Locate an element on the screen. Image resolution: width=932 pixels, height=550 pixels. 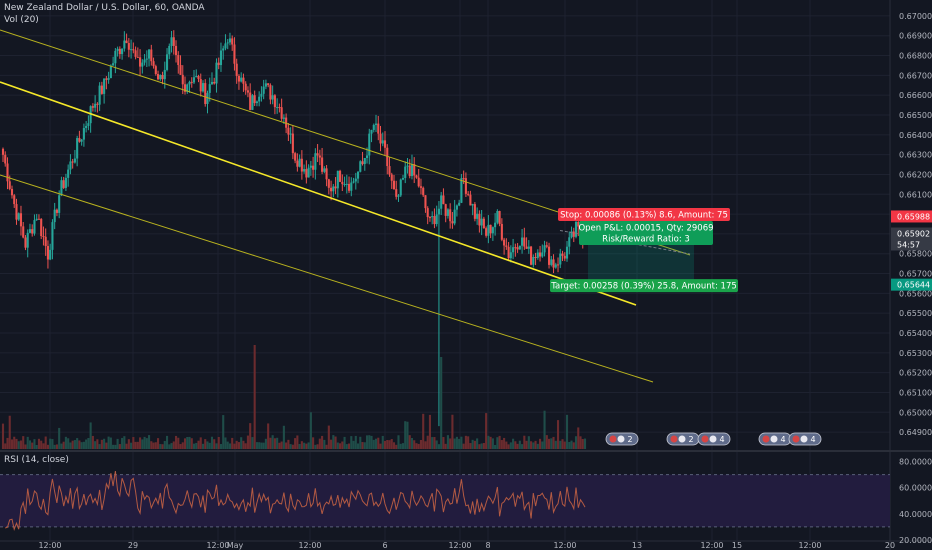
countdown-tag: 54:57 is located at coordinates (908, 245).